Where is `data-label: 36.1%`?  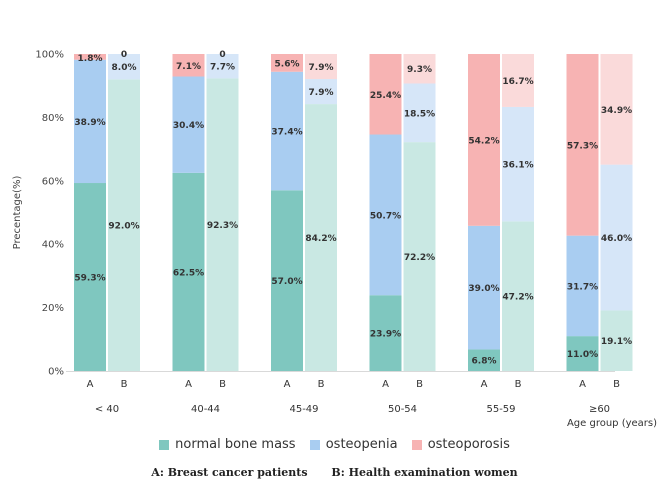 data-label: 36.1% is located at coordinates (517, 166).